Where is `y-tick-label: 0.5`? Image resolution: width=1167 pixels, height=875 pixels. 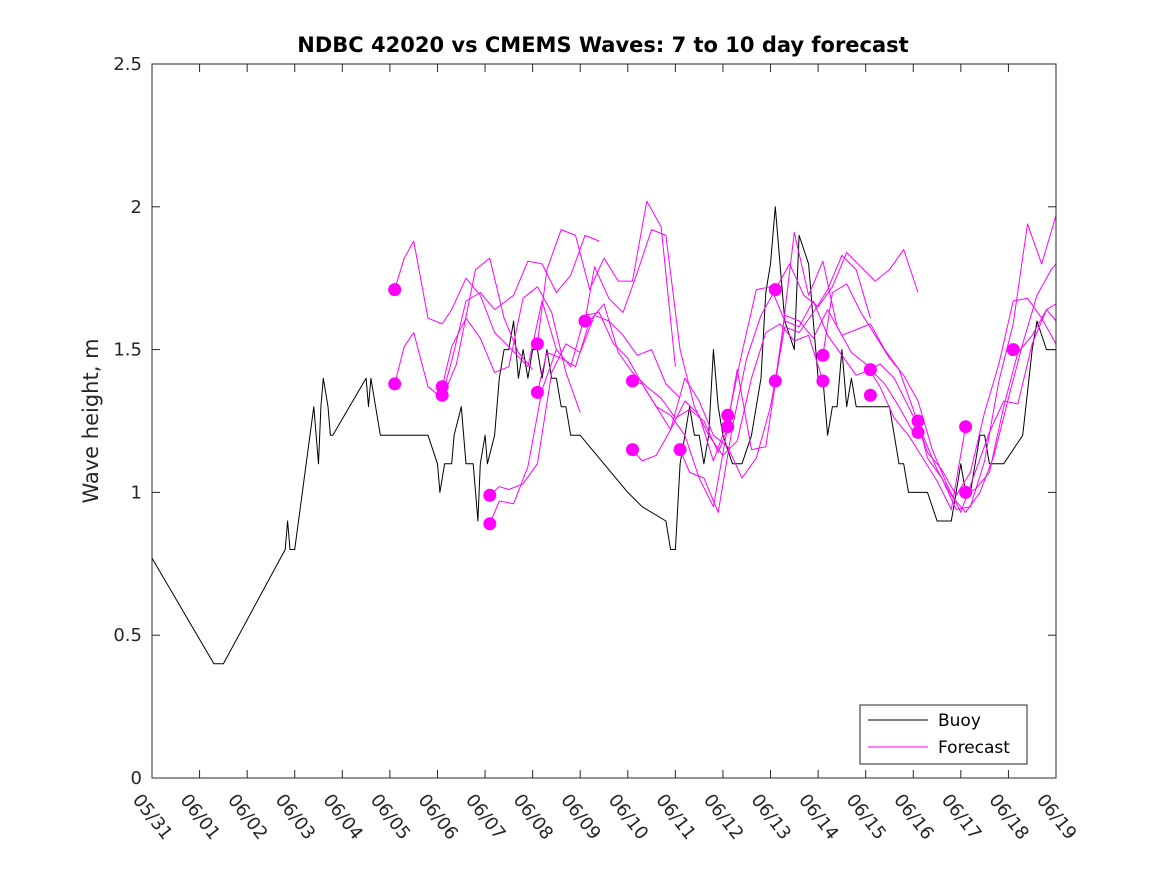
y-tick-label: 0.5 is located at coordinates (127, 635).